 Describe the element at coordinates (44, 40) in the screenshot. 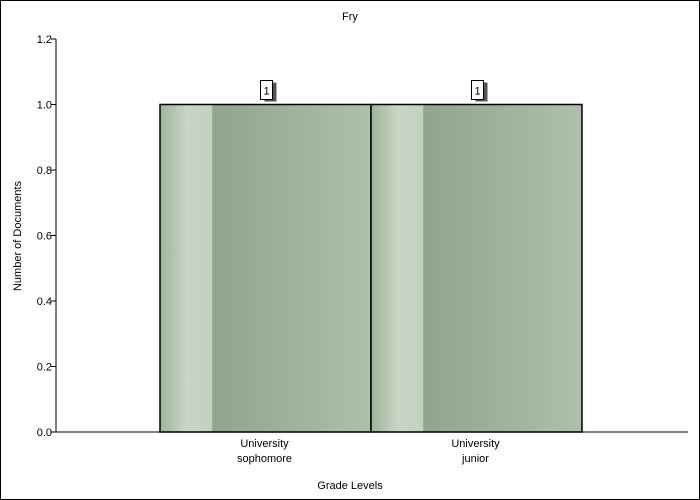

I see `y-tick-label: 1.2` at that location.